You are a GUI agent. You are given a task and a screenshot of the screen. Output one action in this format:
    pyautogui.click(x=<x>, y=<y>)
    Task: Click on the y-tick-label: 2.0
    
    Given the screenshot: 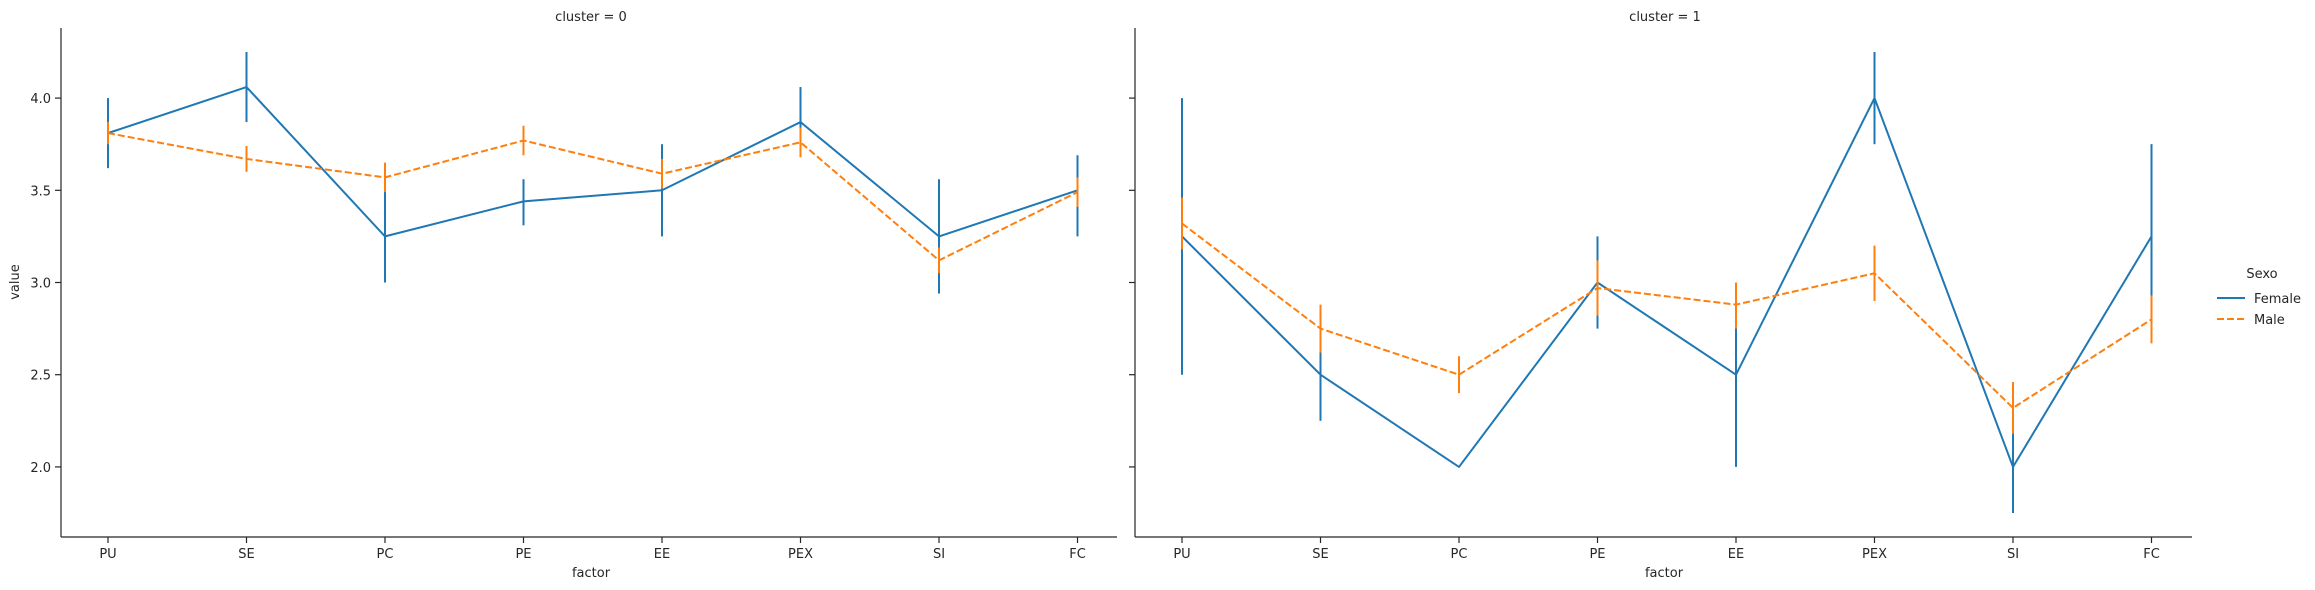 What is the action you would take?
    pyautogui.click(x=40, y=468)
    